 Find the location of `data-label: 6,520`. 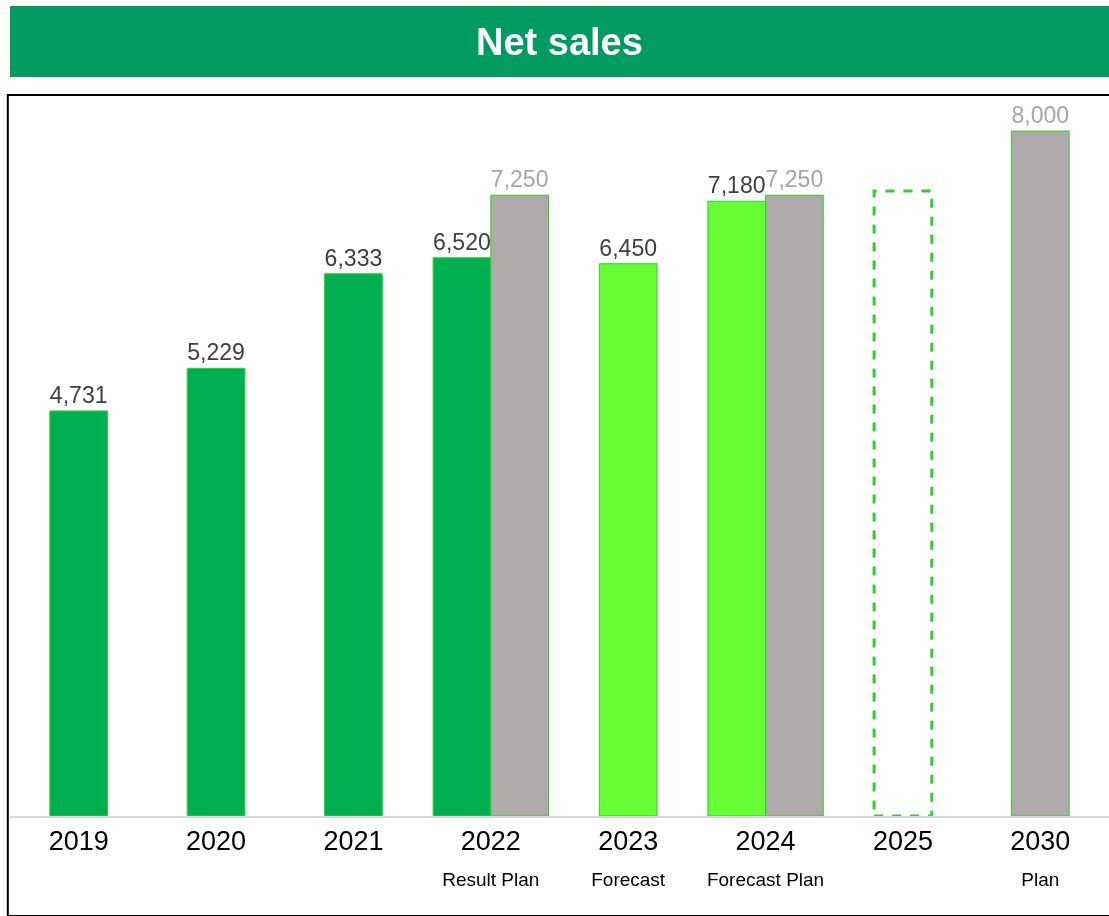

data-label: 6,520 is located at coordinates (462, 241).